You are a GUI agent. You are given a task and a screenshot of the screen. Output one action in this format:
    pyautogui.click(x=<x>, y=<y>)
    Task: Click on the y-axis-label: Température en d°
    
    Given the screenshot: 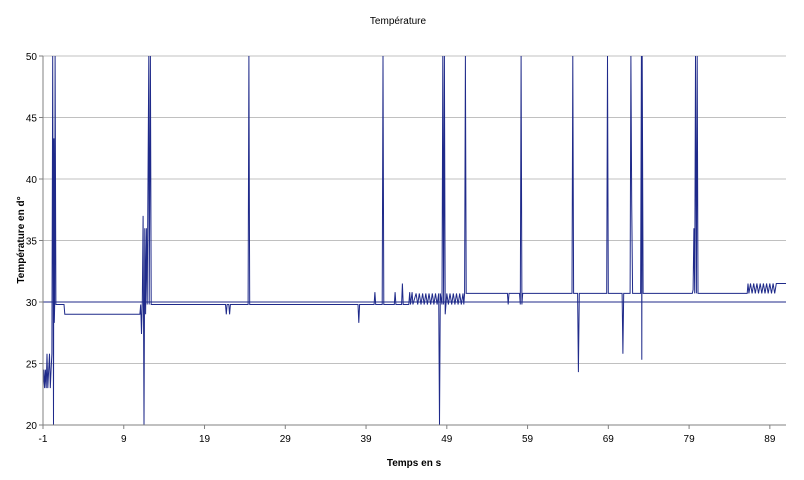 What is the action you would take?
    pyautogui.click(x=21, y=239)
    